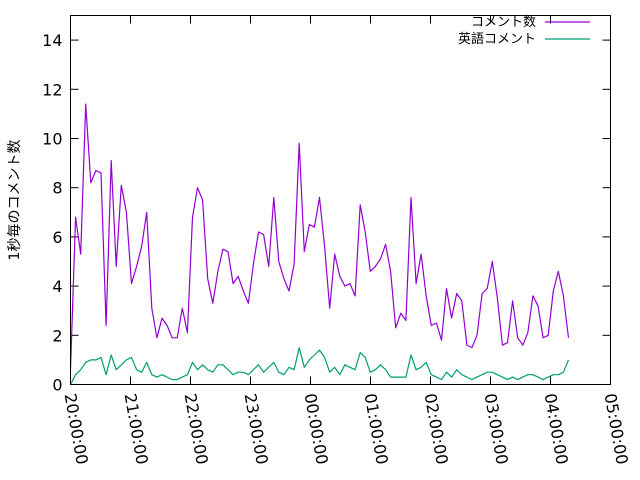 This screenshot has height=480, width=640. Describe the element at coordinates (256, 429) in the screenshot. I see `x-tick-label: 23:00:00` at that location.